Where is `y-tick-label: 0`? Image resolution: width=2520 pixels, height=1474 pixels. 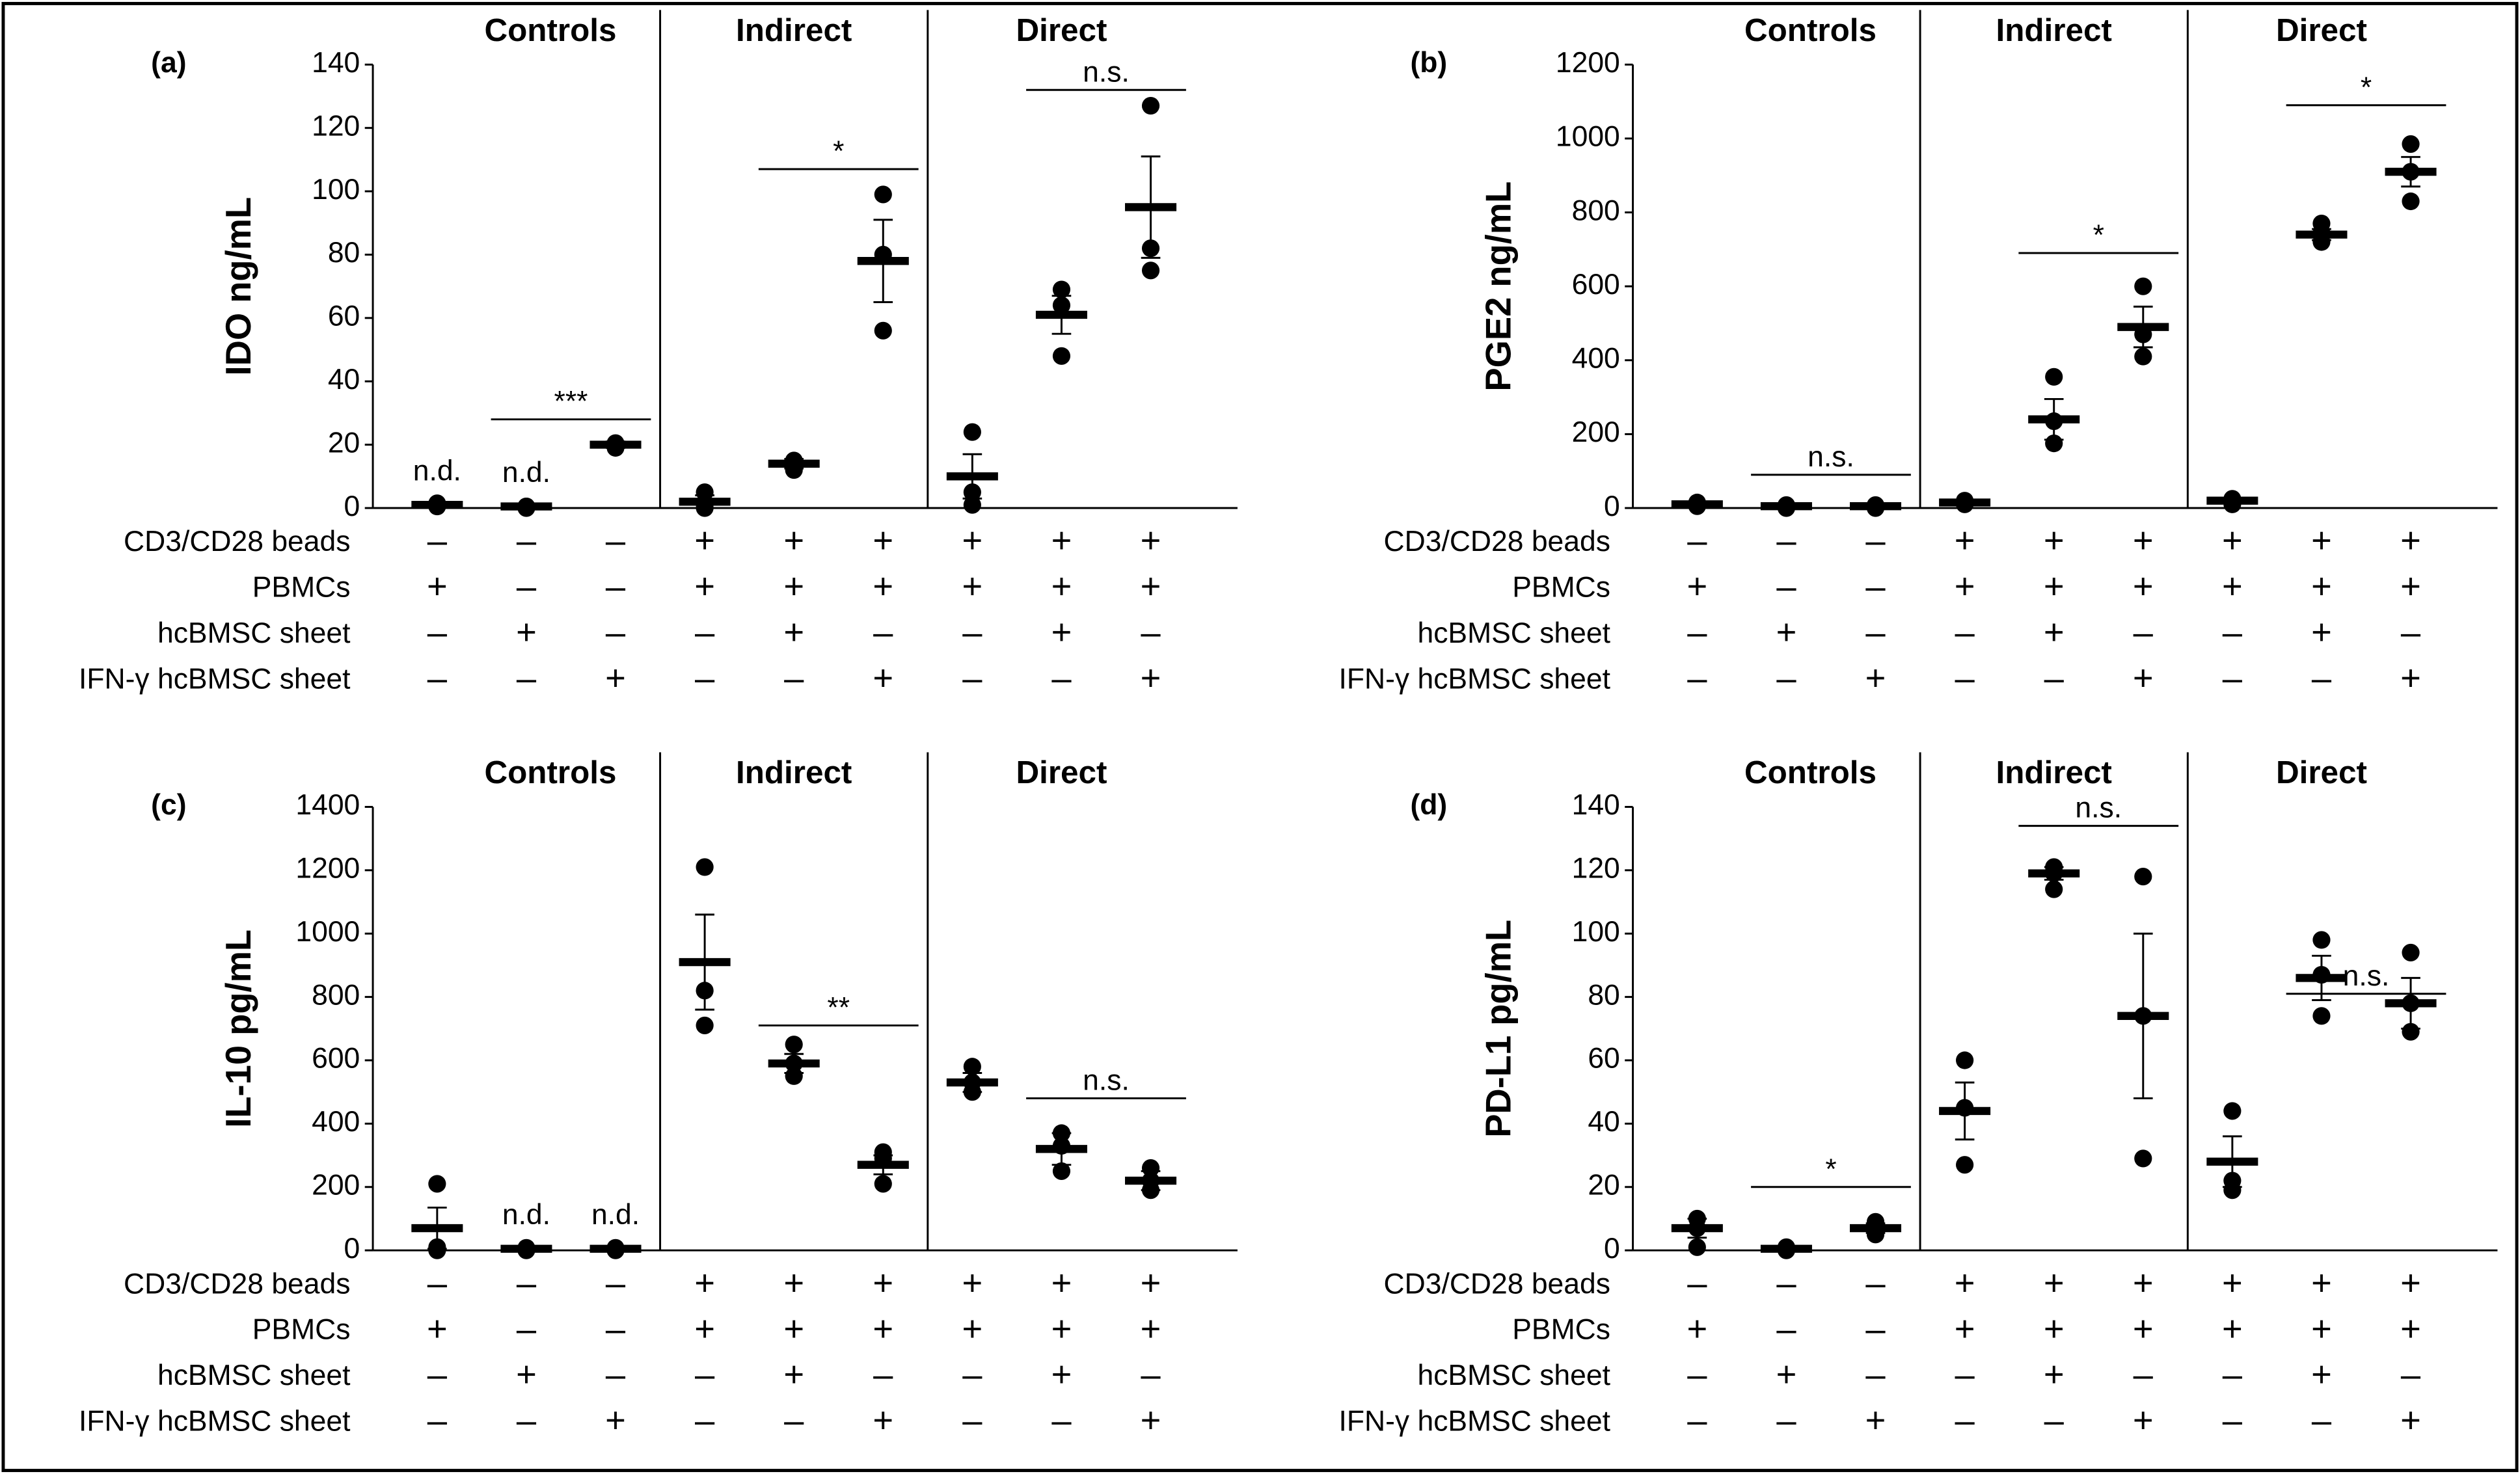
y-tick-label: 0 is located at coordinates (352, 506).